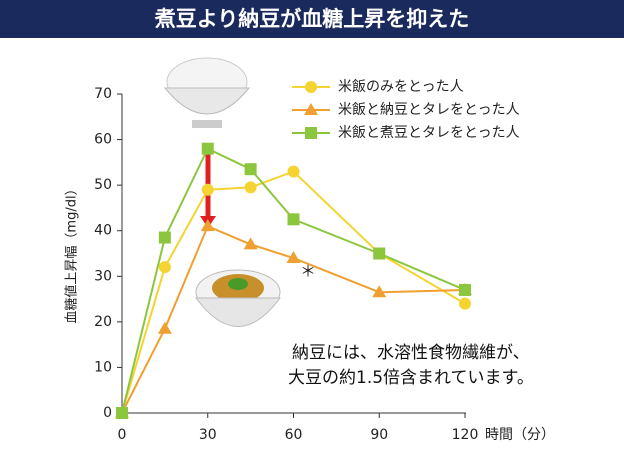  What do you see at coordinates (429, 109) in the screenshot?
I see `legend-label: 米飯と納豆とタレをとった人` at bounding box center [429, 109].